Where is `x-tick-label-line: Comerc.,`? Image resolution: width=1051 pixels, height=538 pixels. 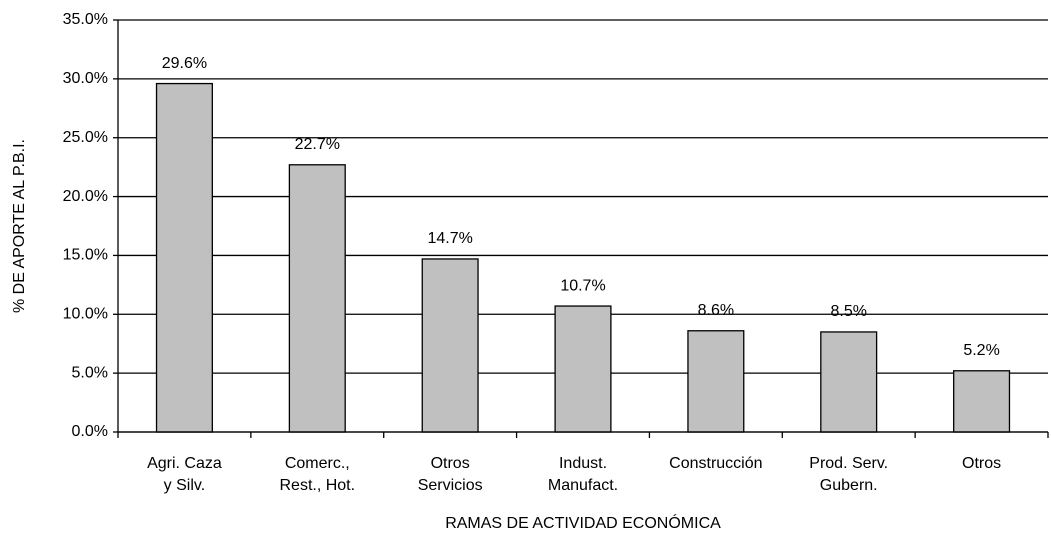 x-tick-label-line: Comerc., is located at coordinates (317, 463).